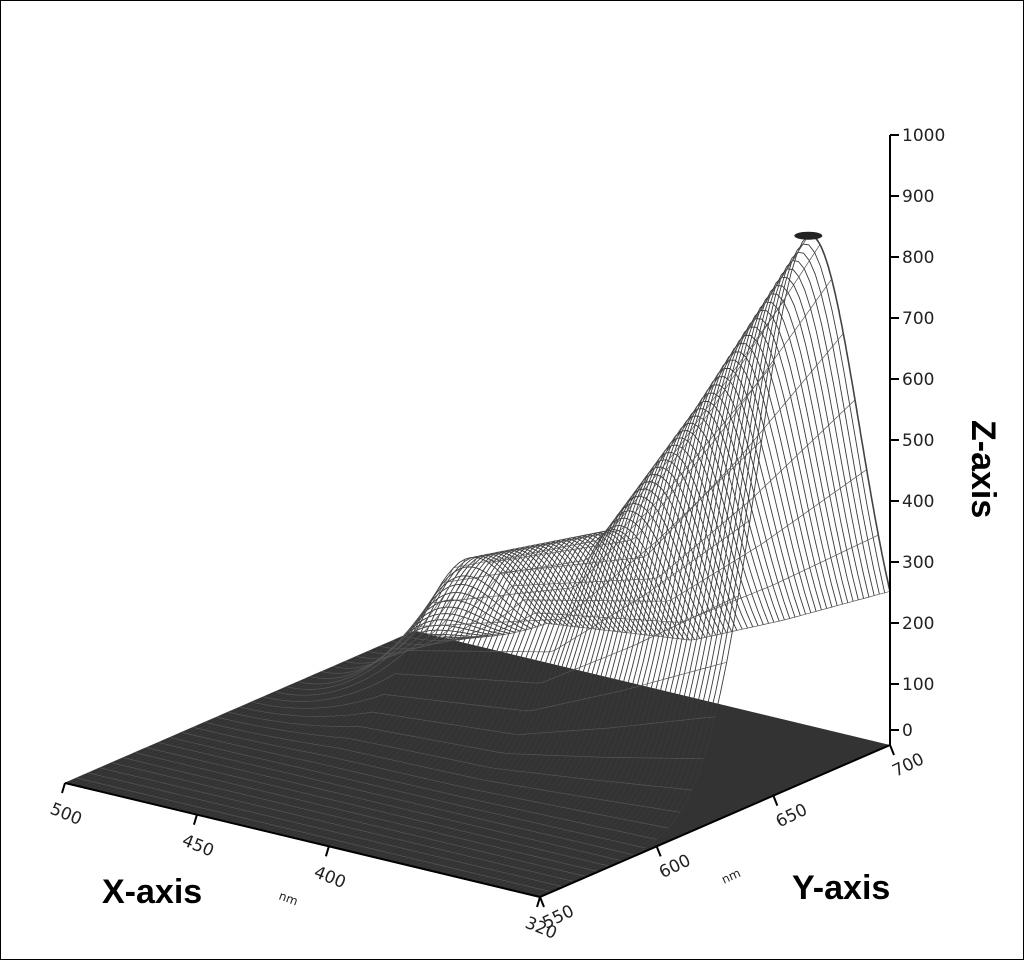  I want to click on z-tick-label: 900, so click(918, 197).